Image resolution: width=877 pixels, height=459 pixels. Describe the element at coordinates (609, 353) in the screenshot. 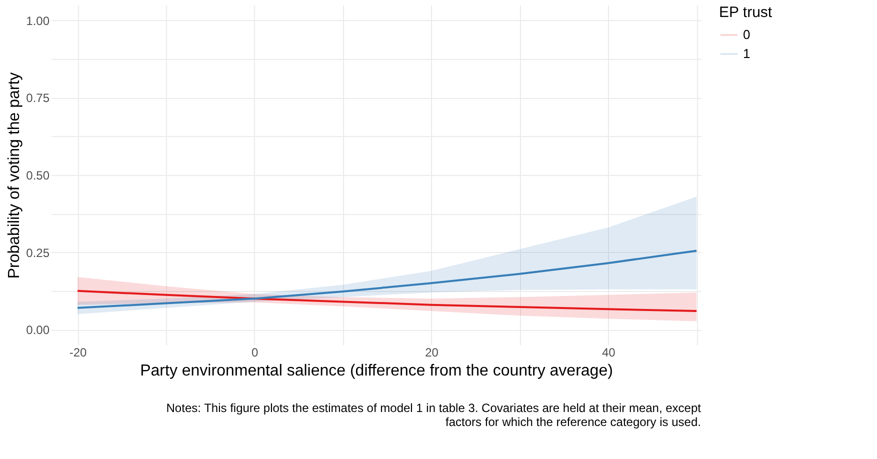

I see `x-tick-label: 40` at that location.